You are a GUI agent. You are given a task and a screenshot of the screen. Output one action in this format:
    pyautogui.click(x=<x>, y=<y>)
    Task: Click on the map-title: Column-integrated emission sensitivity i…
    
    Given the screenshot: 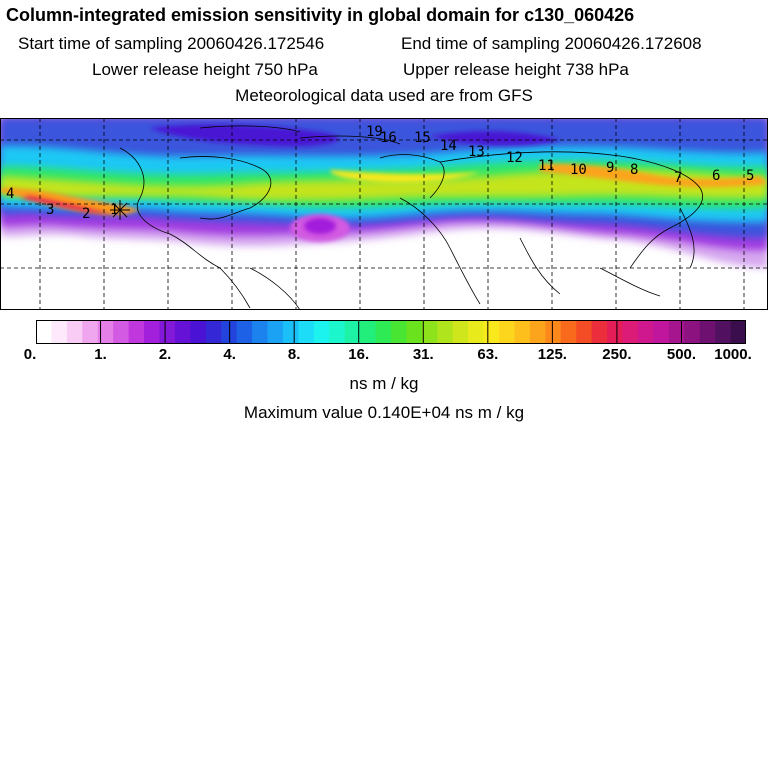 What is the action you would take?
    pyautogui.click(x=320, y=15)
    